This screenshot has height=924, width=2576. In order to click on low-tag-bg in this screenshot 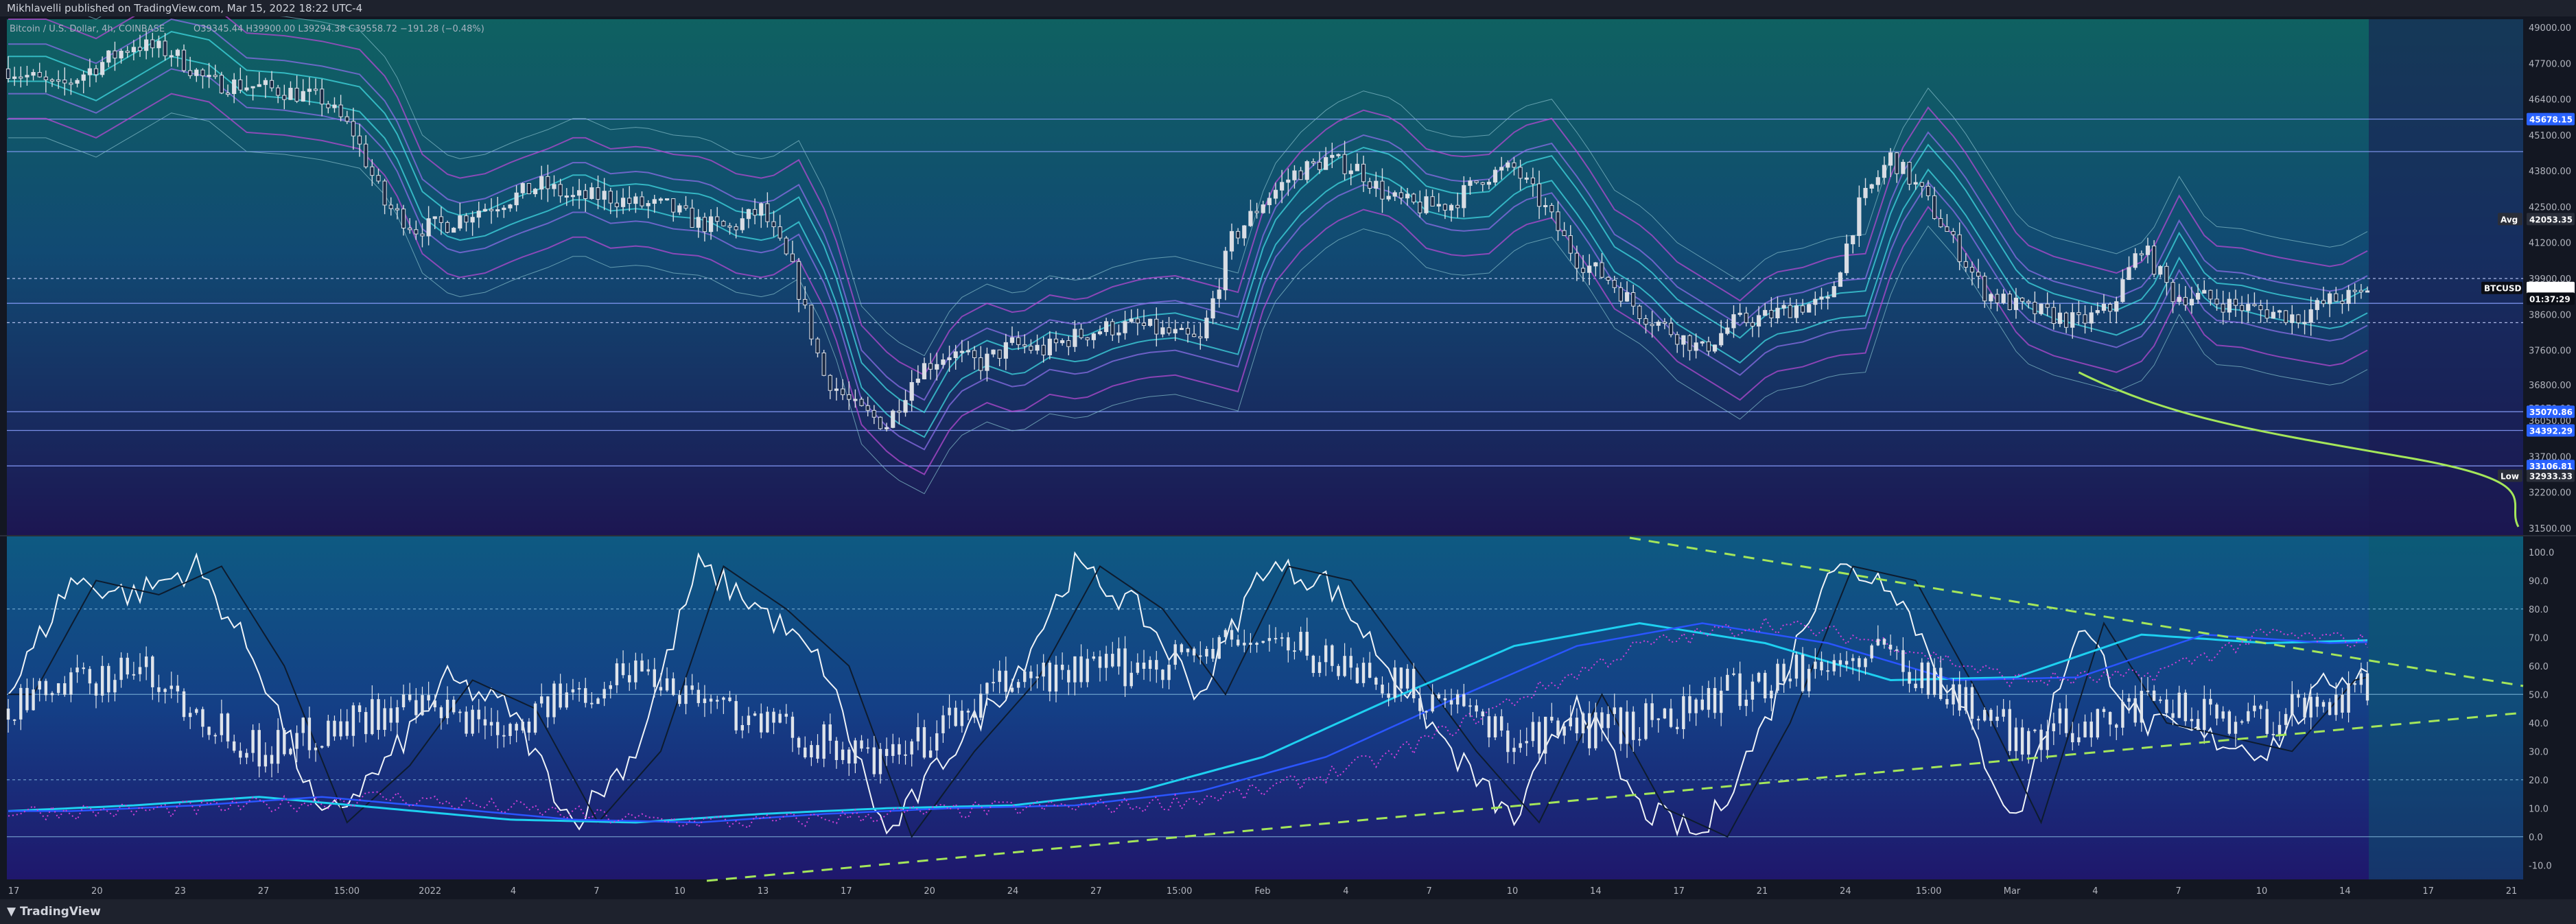, I will do `click(2551, 475)`.